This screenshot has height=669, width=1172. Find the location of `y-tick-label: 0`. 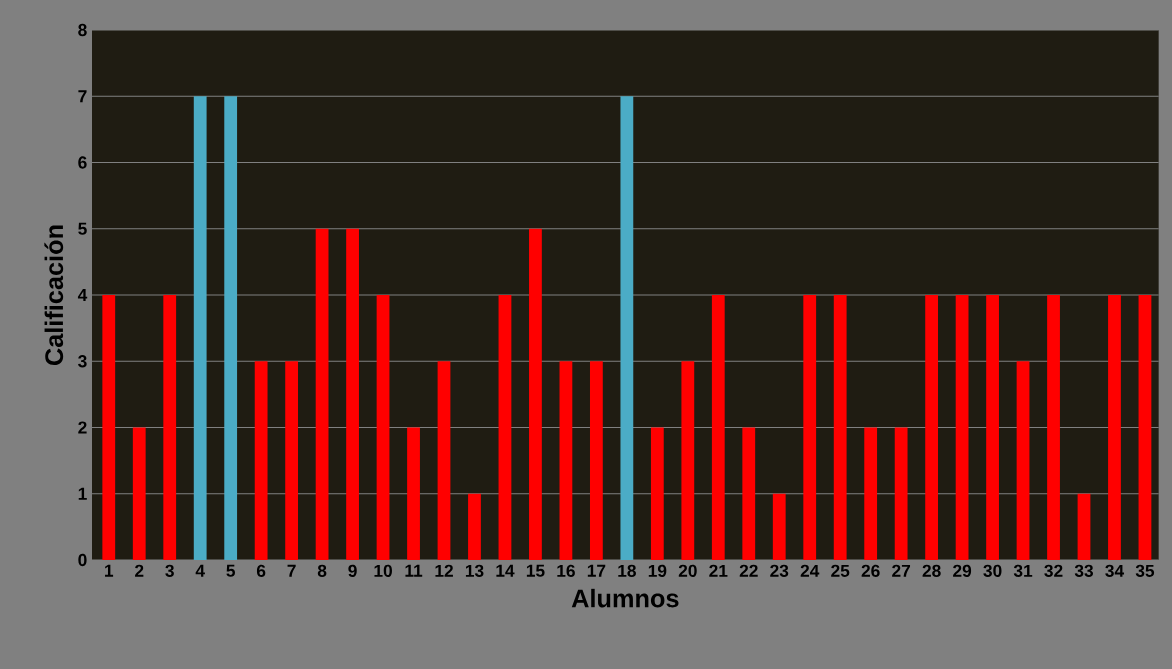

y-tick-label: 0 is located at coordinates (82, 560).